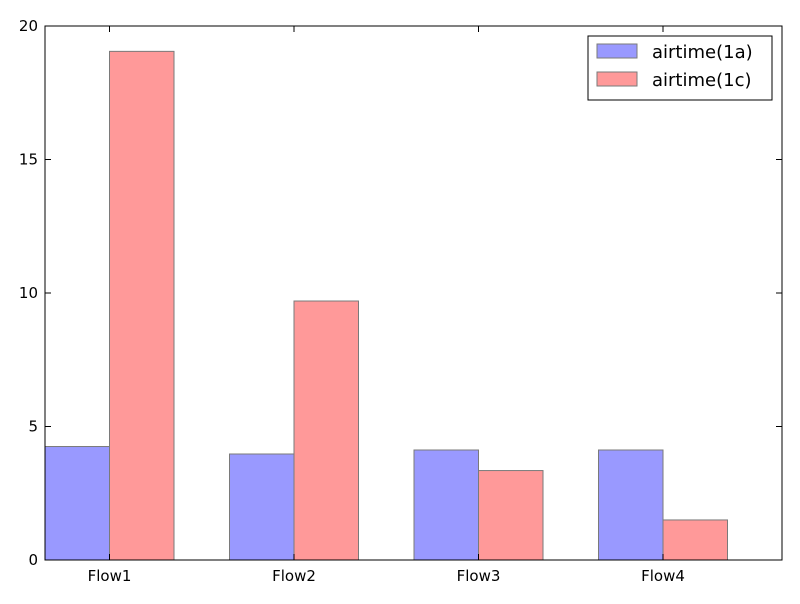  What do you see at coordinates (110, 576) in the screenshot?
I see `x-tick-label-flow1: Flow1` at bounding box center [110, 576].